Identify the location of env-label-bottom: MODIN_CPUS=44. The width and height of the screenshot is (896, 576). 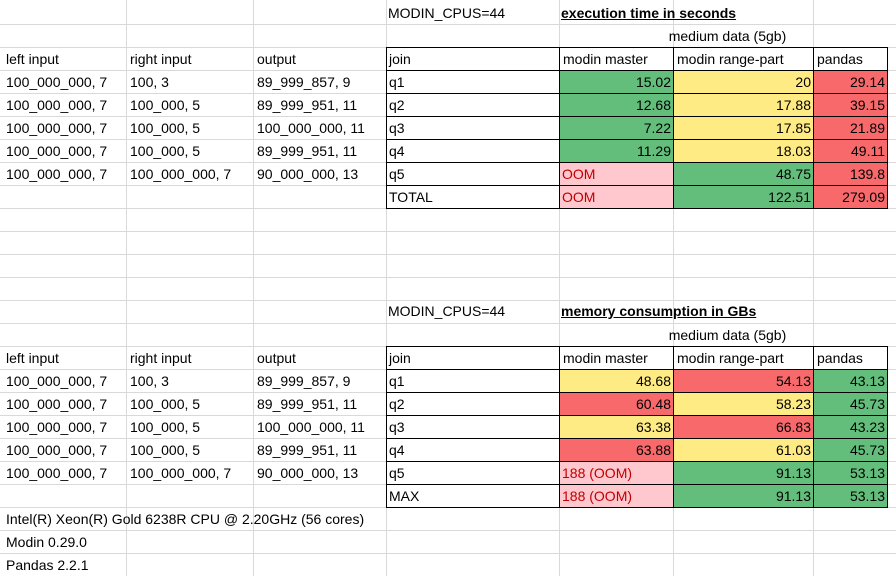
(447, 311).